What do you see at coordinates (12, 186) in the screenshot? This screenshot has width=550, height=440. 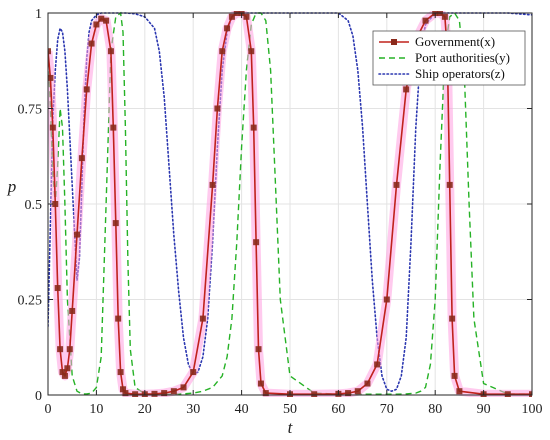 I see `y-axis-label: p` at bounding box center [12, 186].